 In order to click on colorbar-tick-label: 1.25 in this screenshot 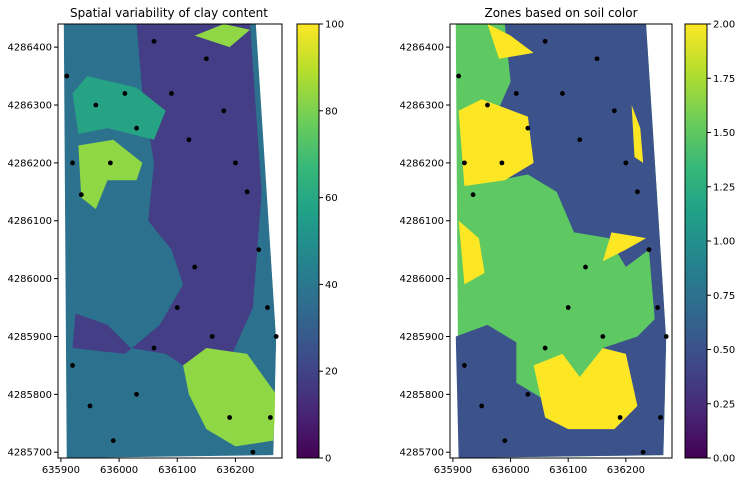, I will do `click(724, 187)`.